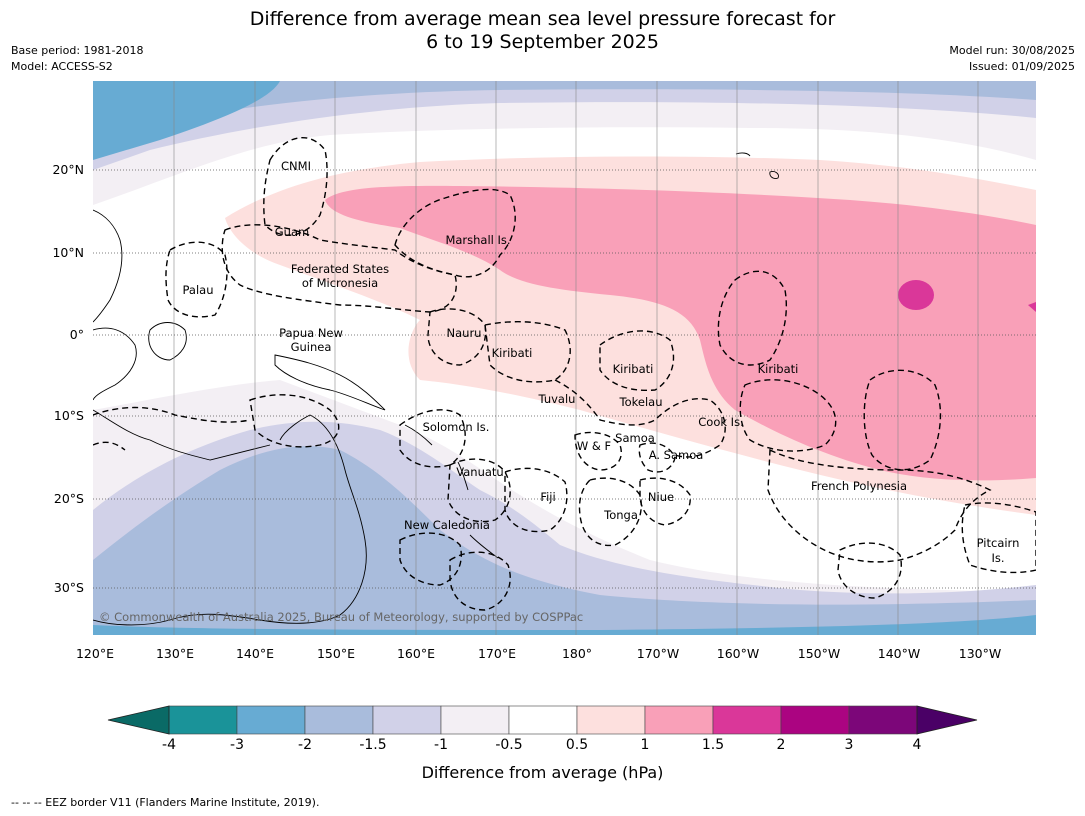 The image size is (1085, 816). What do you see at coordinates (77, 334) in the screenshot?
I see `lat-label: 0°` at bounding box center [77, 334].